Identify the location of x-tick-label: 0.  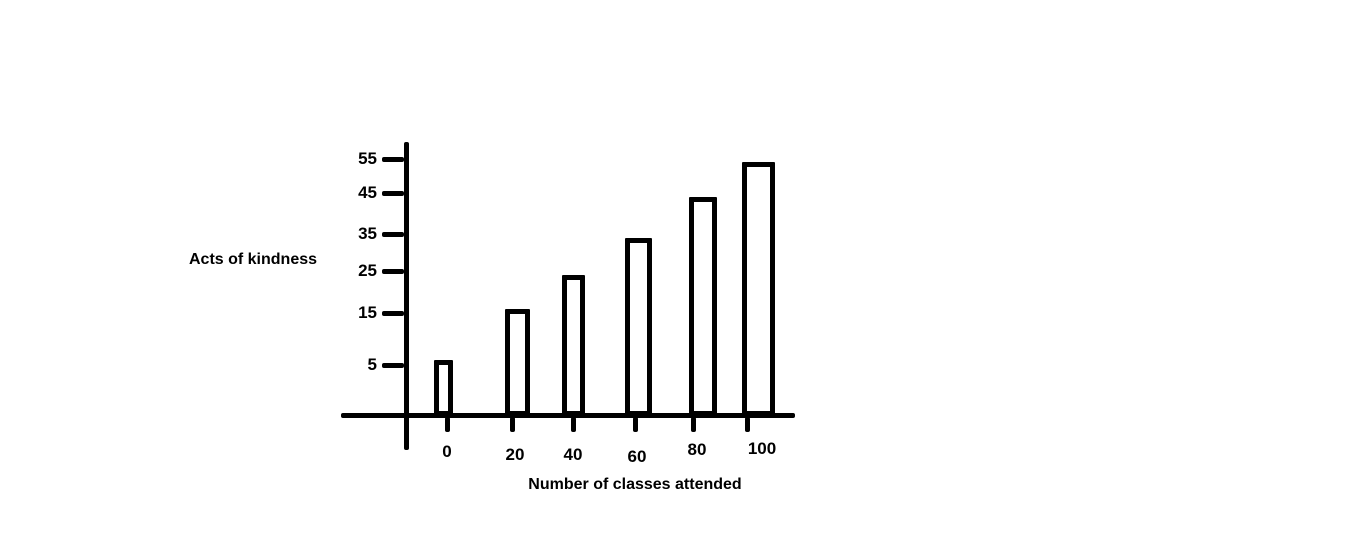
(447, 451).